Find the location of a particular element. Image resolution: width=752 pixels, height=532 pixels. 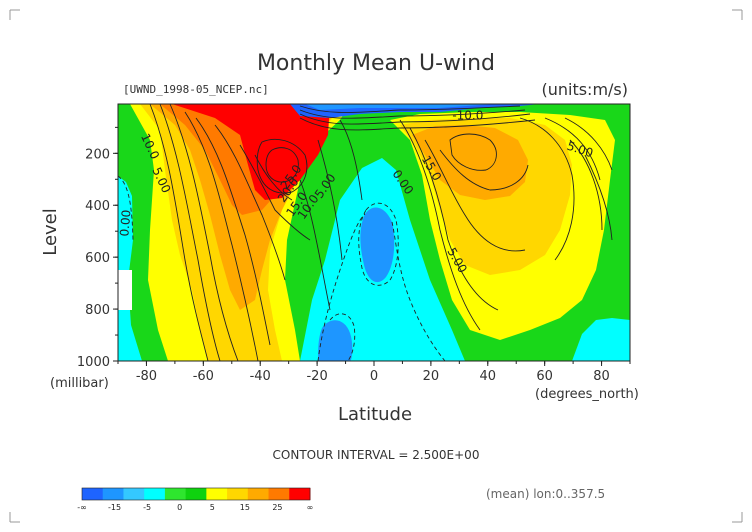

fill-left-red is located at coordinates (251, 152).